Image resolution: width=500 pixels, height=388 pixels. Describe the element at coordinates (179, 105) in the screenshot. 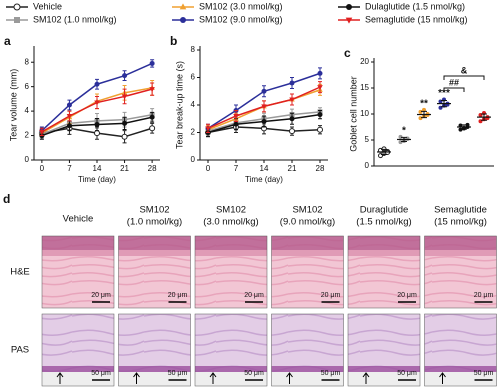

I see `y-axis-label: Tear break-up time (s)` at that location.